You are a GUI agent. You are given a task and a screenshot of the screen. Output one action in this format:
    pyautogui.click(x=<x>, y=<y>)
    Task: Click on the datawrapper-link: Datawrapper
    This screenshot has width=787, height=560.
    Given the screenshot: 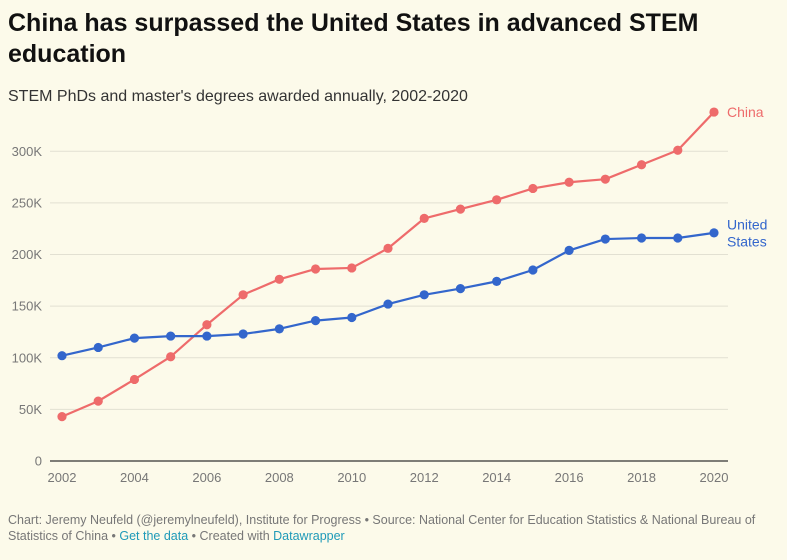 What is the action you would take?
    pyautogui.click(x=309, y=536)
    